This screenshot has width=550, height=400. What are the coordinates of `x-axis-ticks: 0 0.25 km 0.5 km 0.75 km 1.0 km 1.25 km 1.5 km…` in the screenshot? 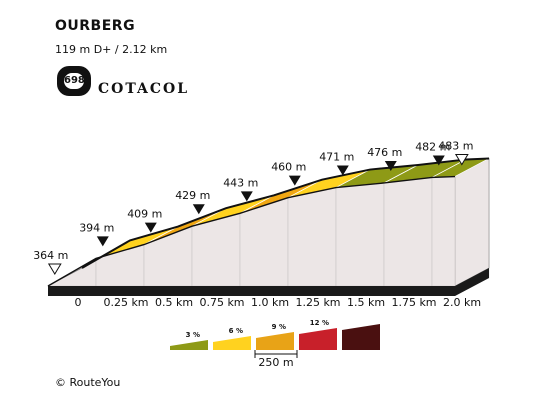 It's located at (278, 302).